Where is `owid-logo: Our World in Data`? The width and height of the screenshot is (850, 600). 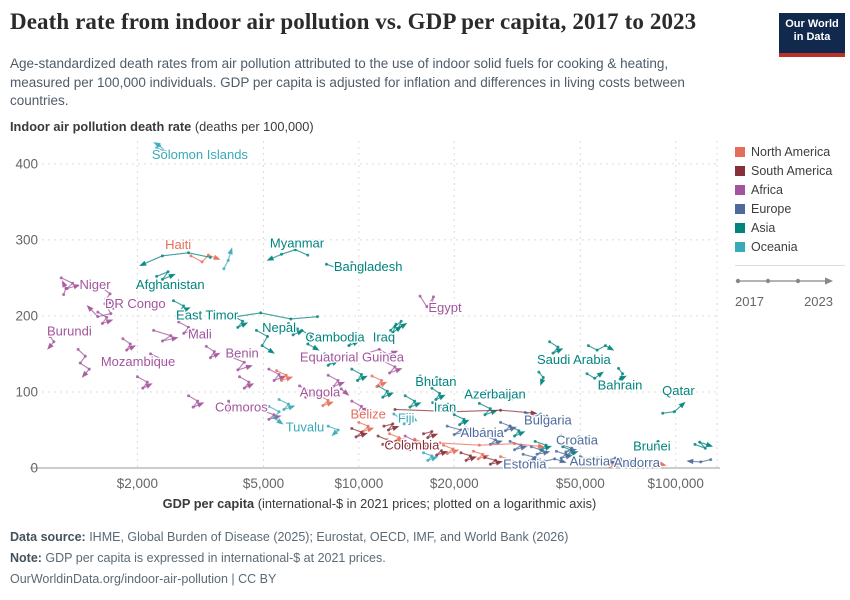
owid-logo: Our World in Data is located at coordinates (812, 35).